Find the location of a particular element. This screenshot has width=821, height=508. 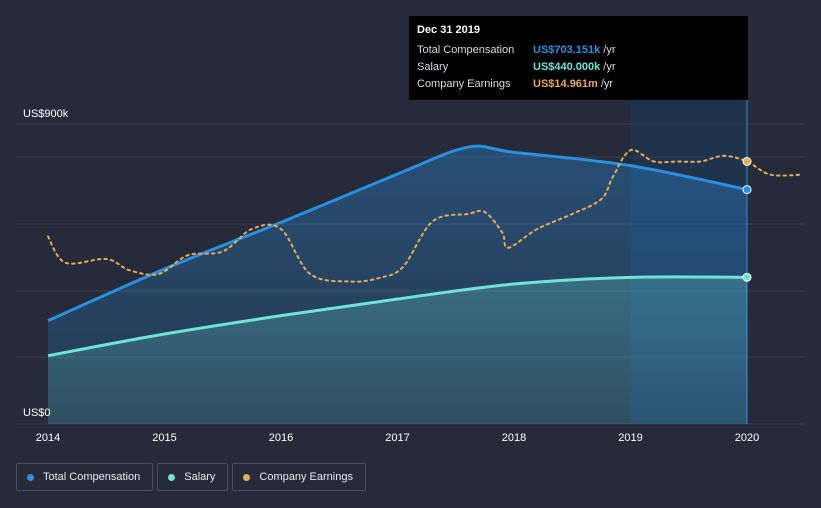

legend-label: Total Compensation is located at coordinates (92, 477).